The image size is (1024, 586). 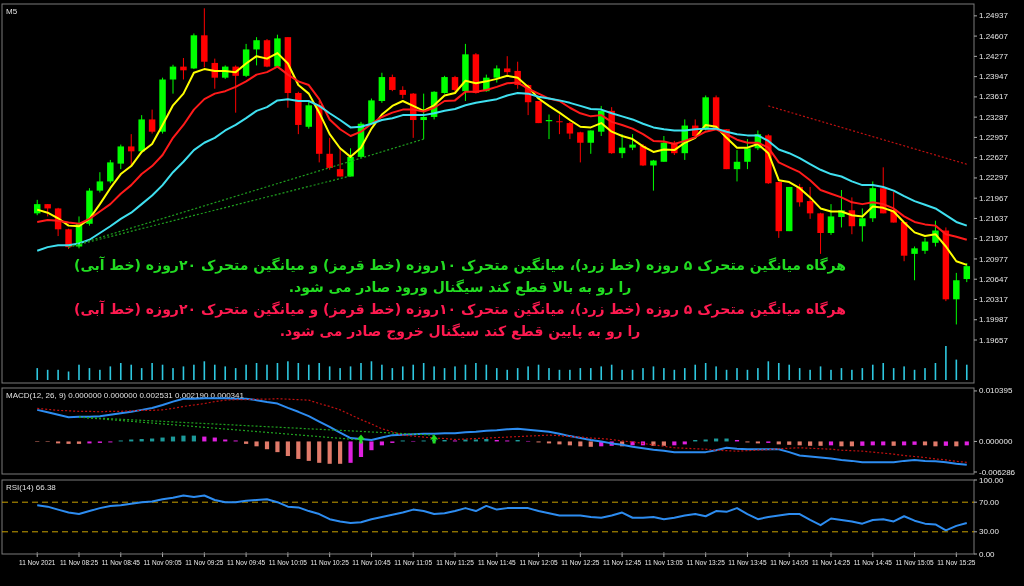 What do you see at coordinates (996, 391) in the screenshot?
I see `y-tick-label: 0.010395` at bounding box center [996, 391].